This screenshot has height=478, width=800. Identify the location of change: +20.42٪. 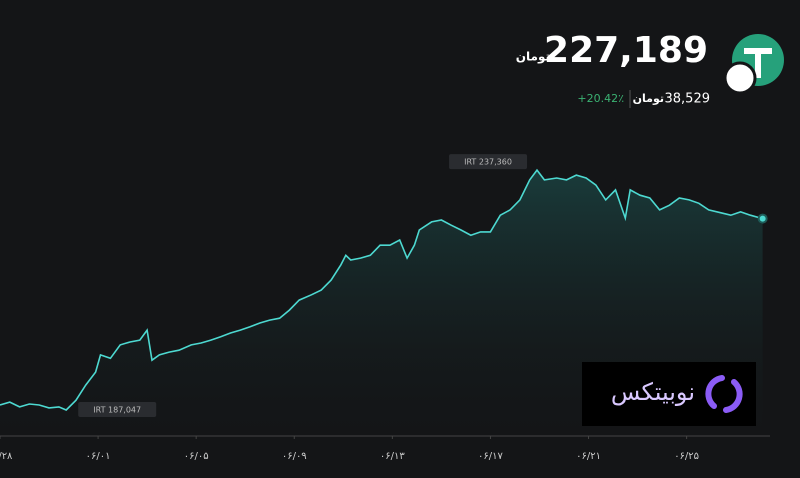
(600, 98).